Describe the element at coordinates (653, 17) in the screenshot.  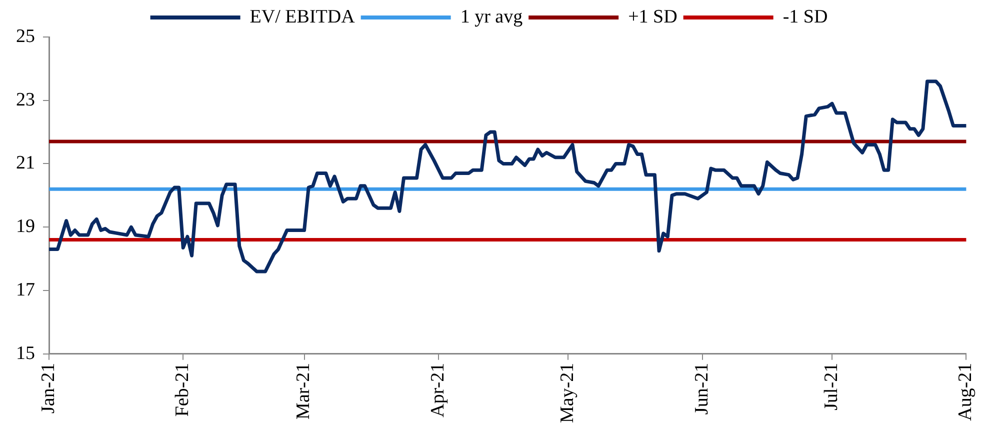
I see `legend-label: +1 SD` at that location.